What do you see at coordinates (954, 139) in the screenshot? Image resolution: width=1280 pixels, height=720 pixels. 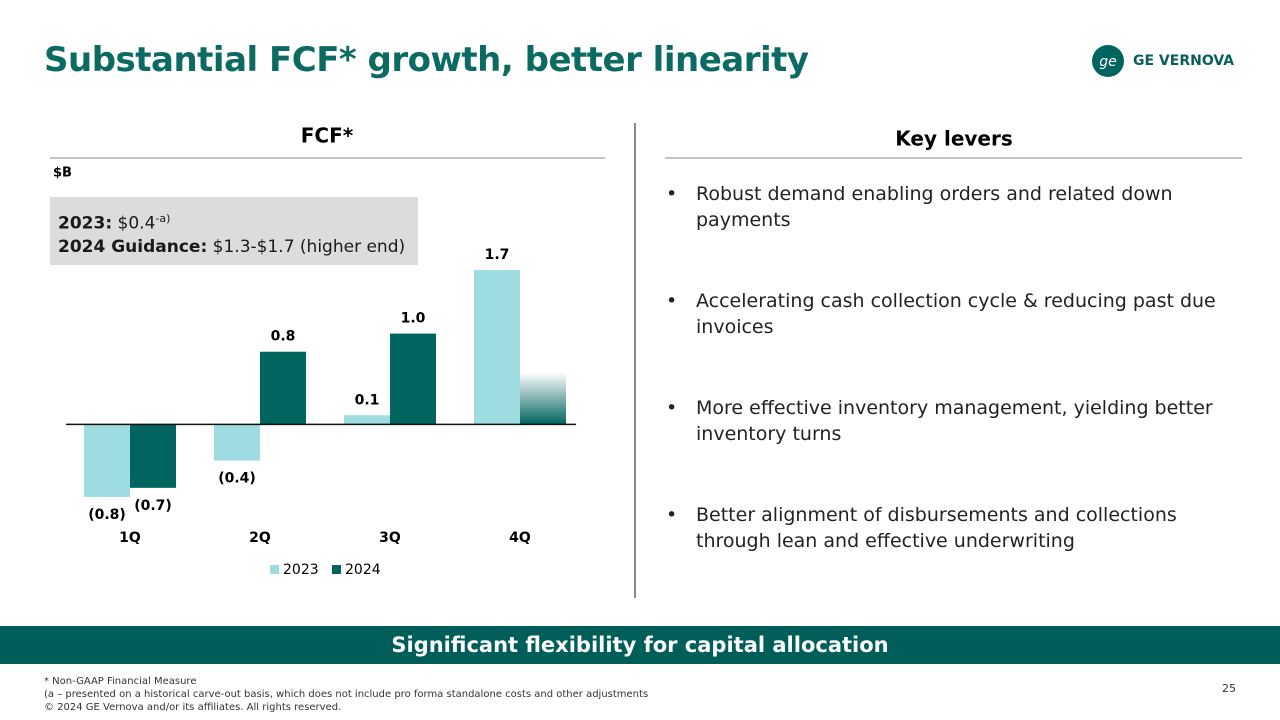 I see `levers-title: Key levers` at bounding box center [954, 139].